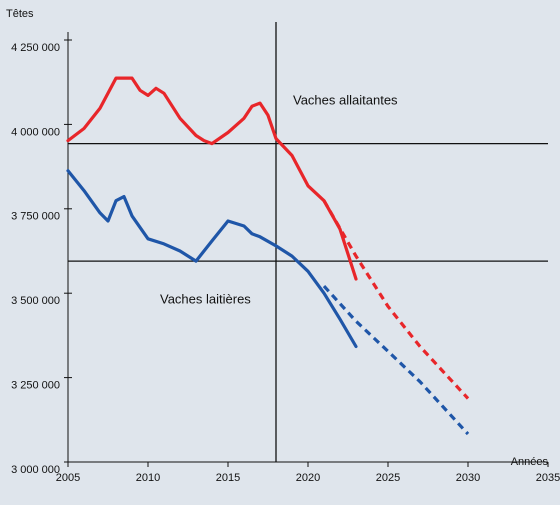 This screenshot has width=560, height=505. I want to click on y-tick-label: 4 250 000, so click(35, 48).